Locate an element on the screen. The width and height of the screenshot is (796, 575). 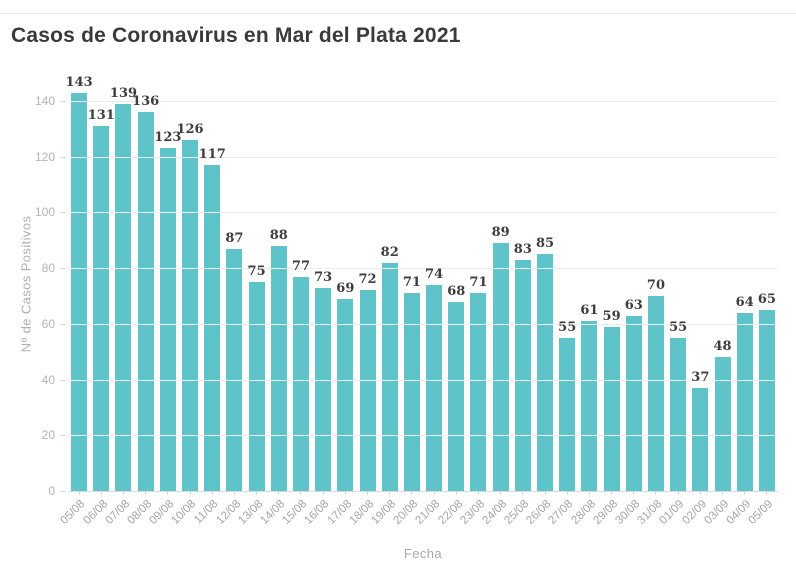
x-label-cell: 05/09 is located at coordinates (762, 519).